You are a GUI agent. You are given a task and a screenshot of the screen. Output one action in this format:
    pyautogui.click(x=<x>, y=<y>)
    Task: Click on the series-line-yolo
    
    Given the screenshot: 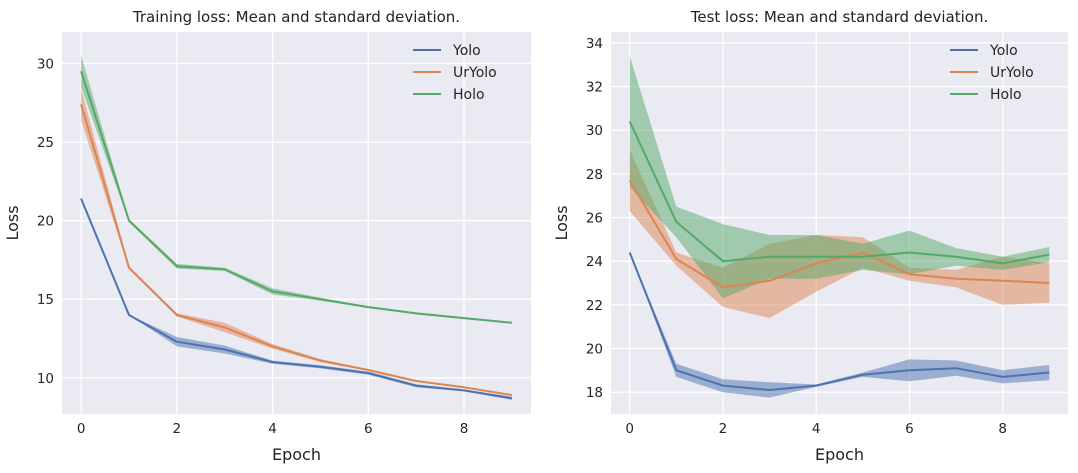 What is the action you would take?
    pyautogui.click(x=839, y=321)
    